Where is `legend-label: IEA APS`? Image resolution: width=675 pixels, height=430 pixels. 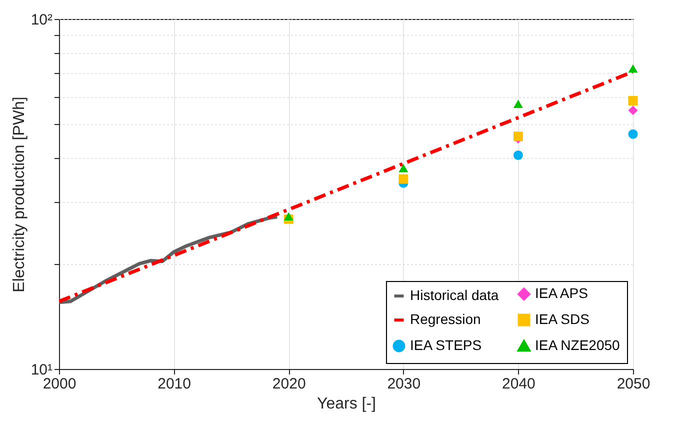
legend-label: IEA APS is located at coordinates (561, 293).